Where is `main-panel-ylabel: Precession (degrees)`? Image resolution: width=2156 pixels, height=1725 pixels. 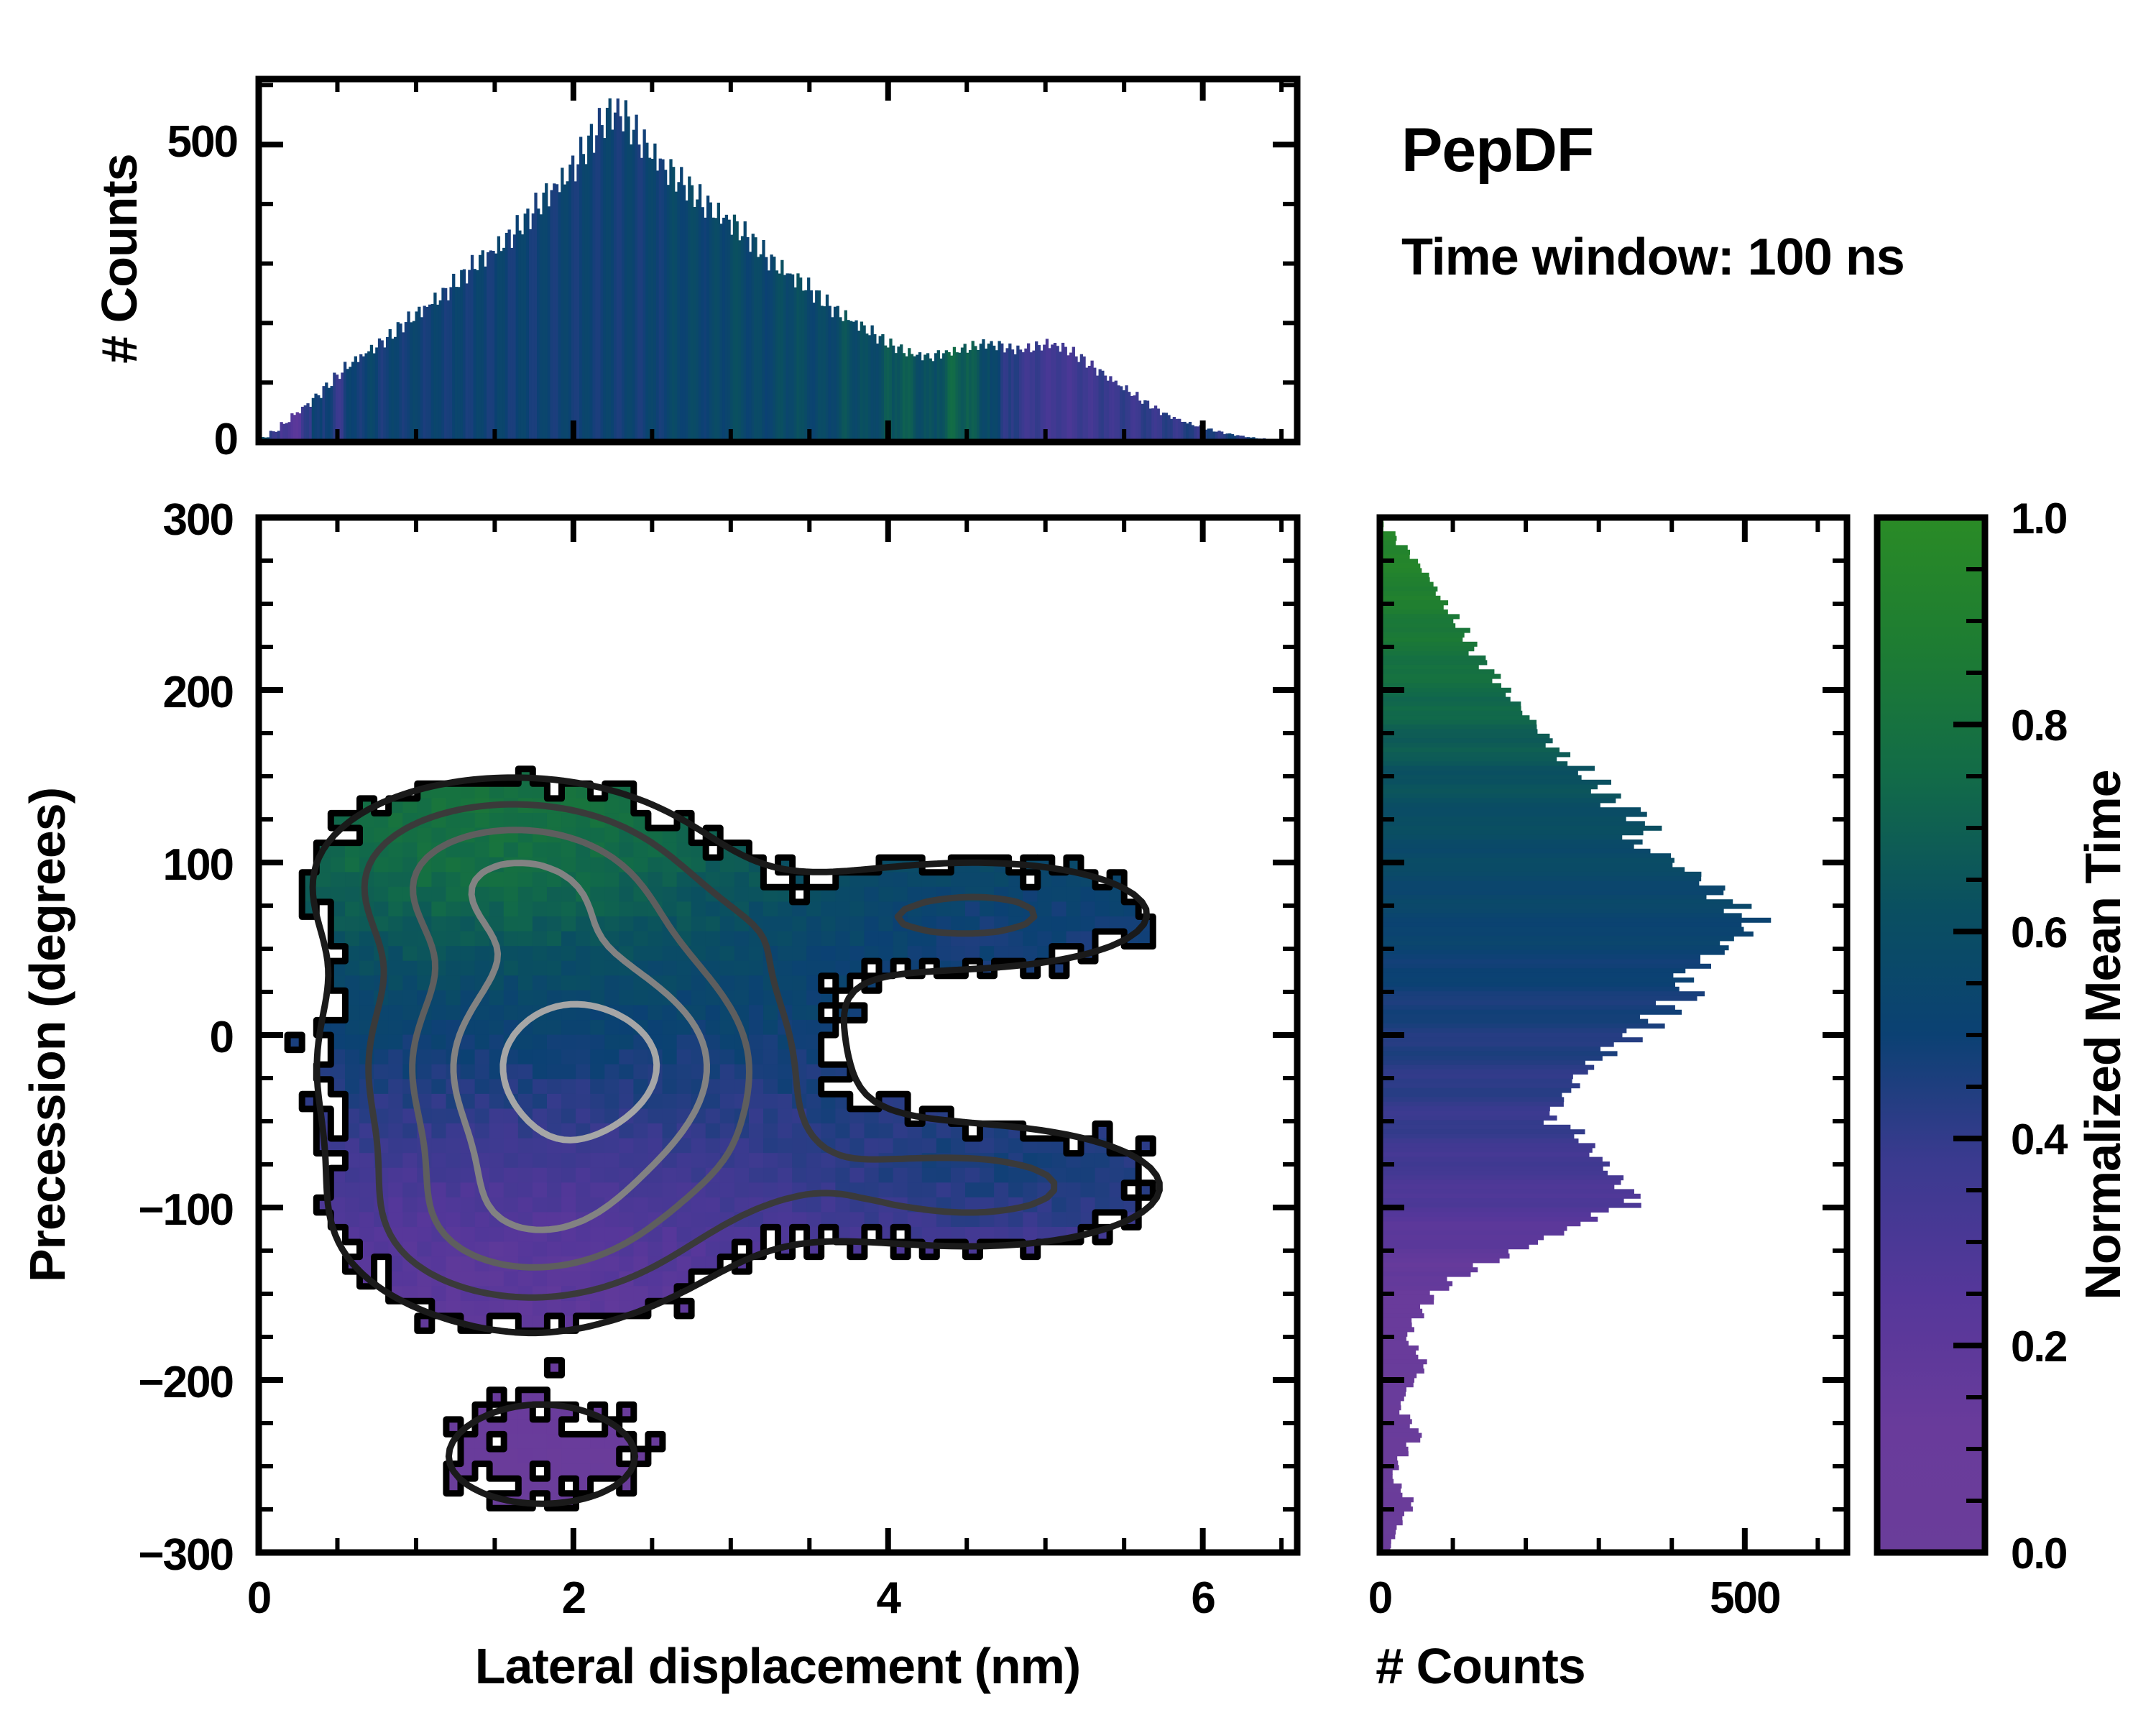
main-panel-ylabel: Precession (degrees) is located at coordinates (47, 1035).